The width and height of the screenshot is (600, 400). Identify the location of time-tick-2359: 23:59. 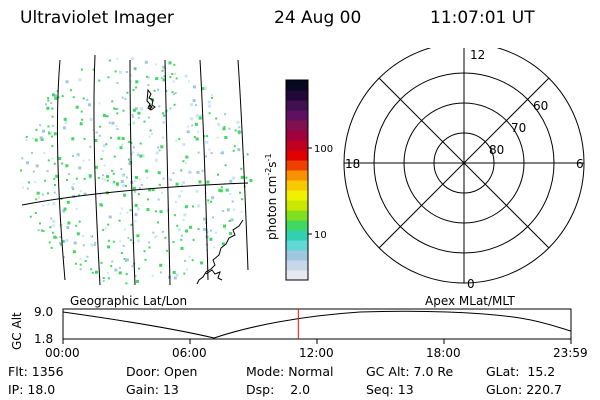
(570, 353).